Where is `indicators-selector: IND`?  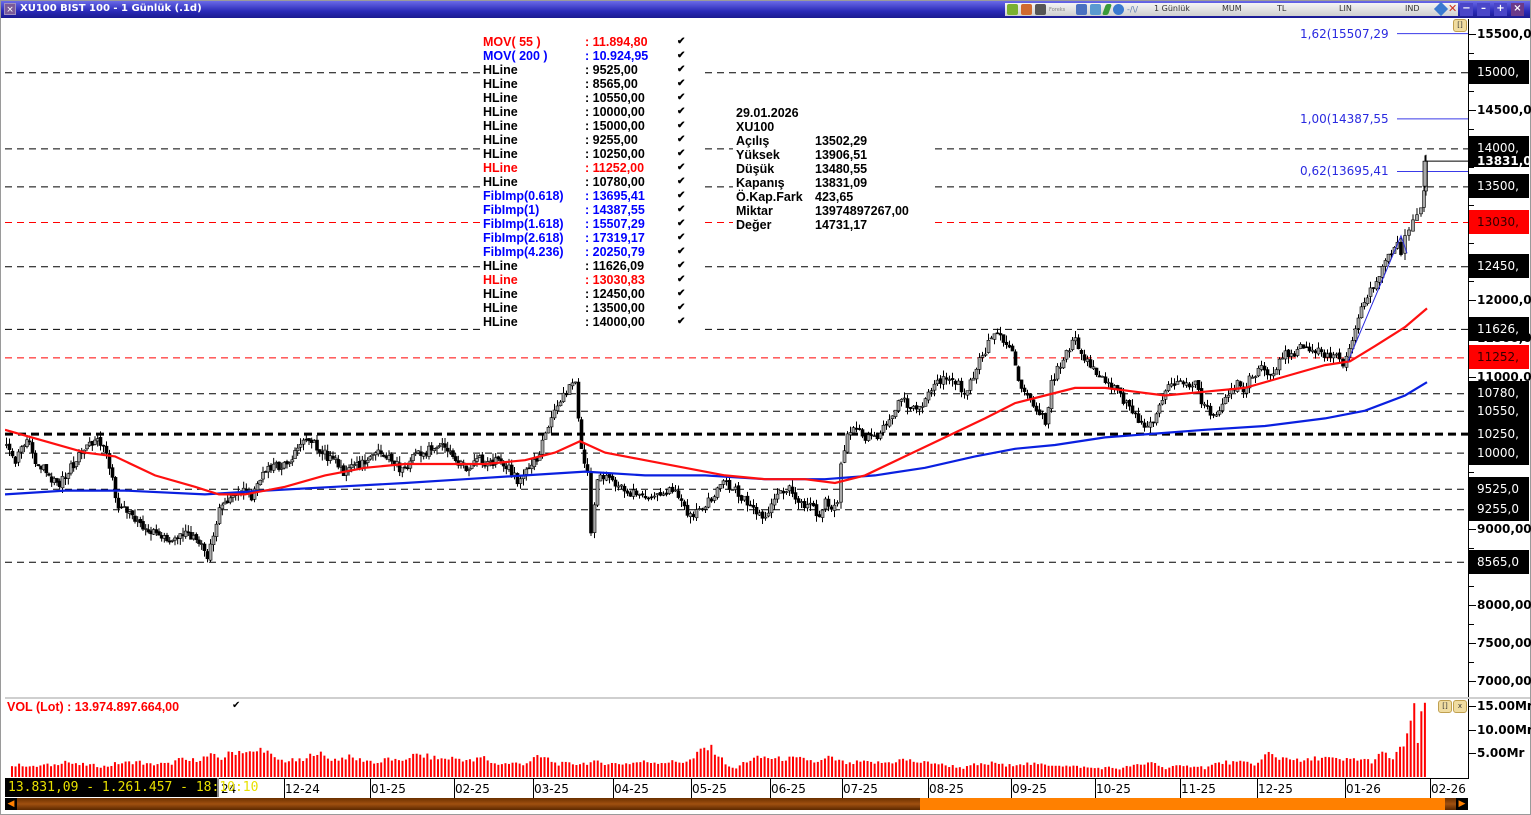
indicators-selector: IND is located at coordinates (1412, 8).